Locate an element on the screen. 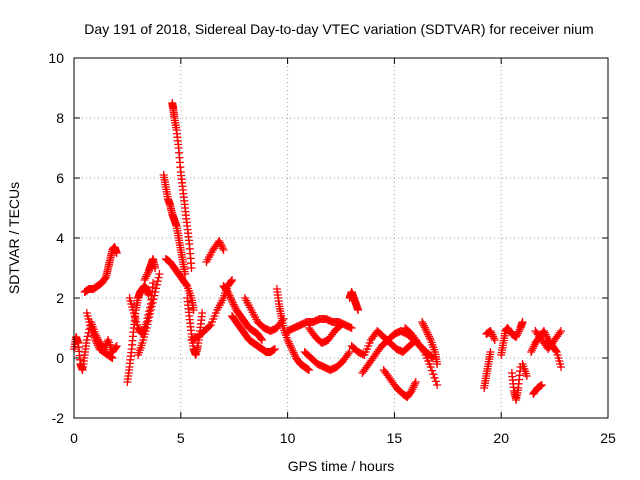 This screenshot has height=480, width=640. y-tick-label: 0 is located at coordinates (60, 358).